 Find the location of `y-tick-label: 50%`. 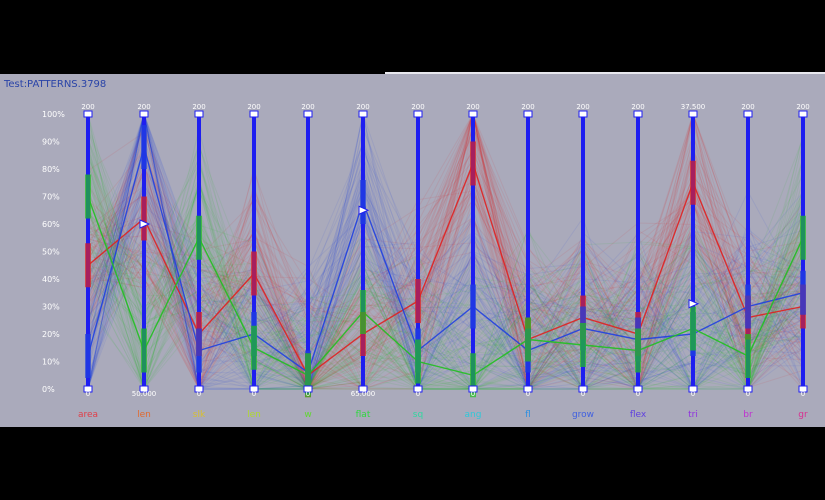

y-tick-label: 50% is located at coordinates (51, 252).